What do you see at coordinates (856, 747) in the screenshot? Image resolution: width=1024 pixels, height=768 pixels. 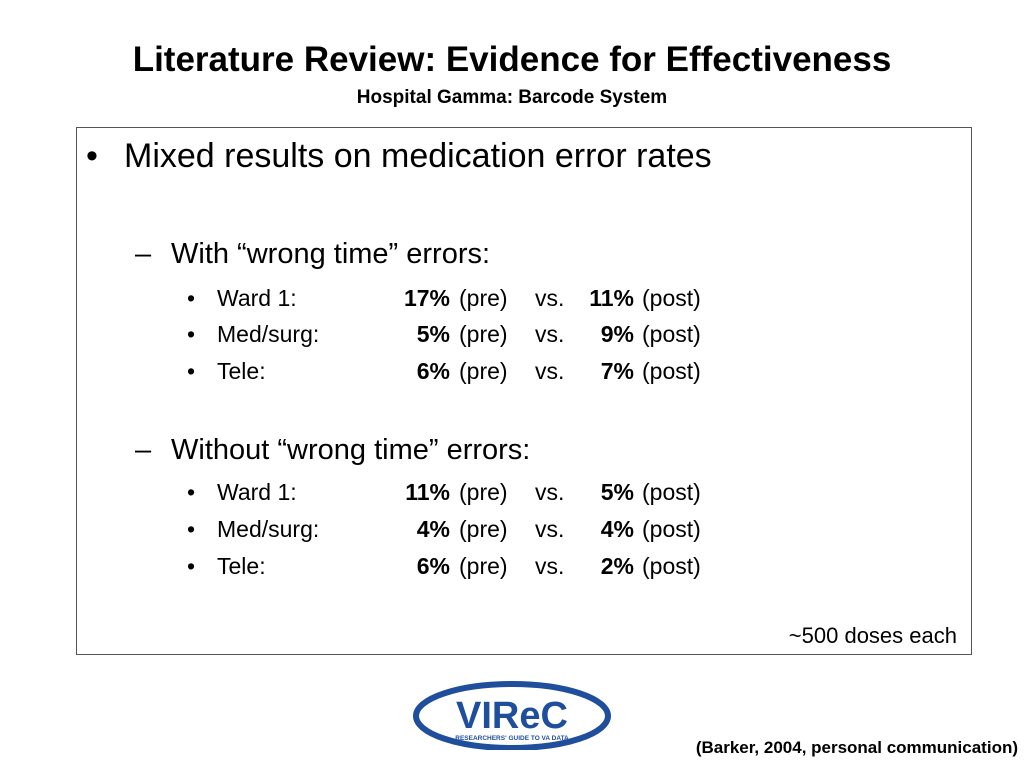 I see `citation: (Barker, 2004, personal communication)` at bounding box center [856, 747].